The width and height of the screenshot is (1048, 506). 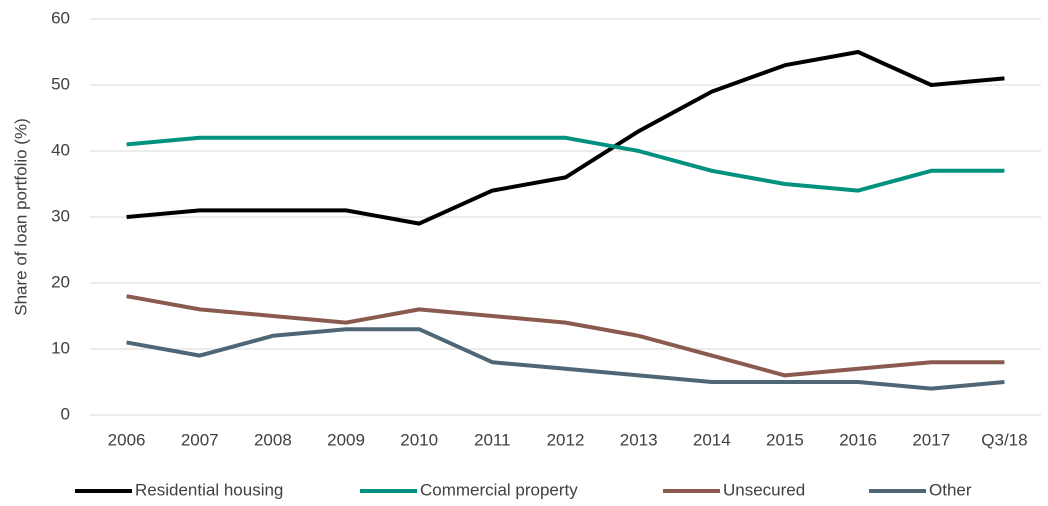 I want to click on y-tick-label: 60, so click(x=60, y=17).